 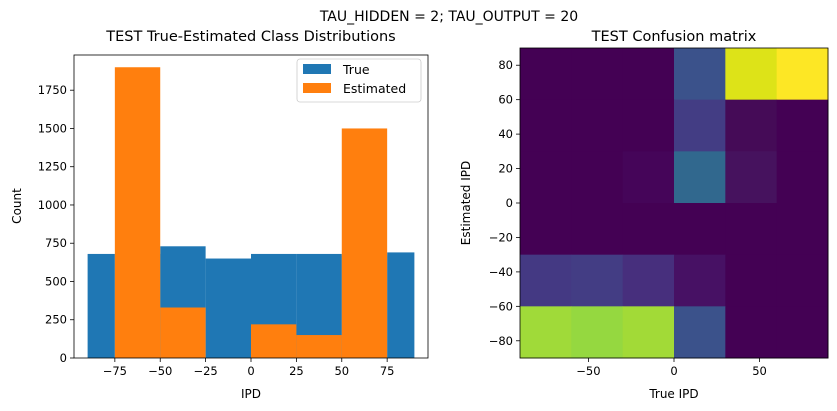 I want to click on histogram-title: TEST True-Estimated Class Distributions, so click(x=250, y=37).